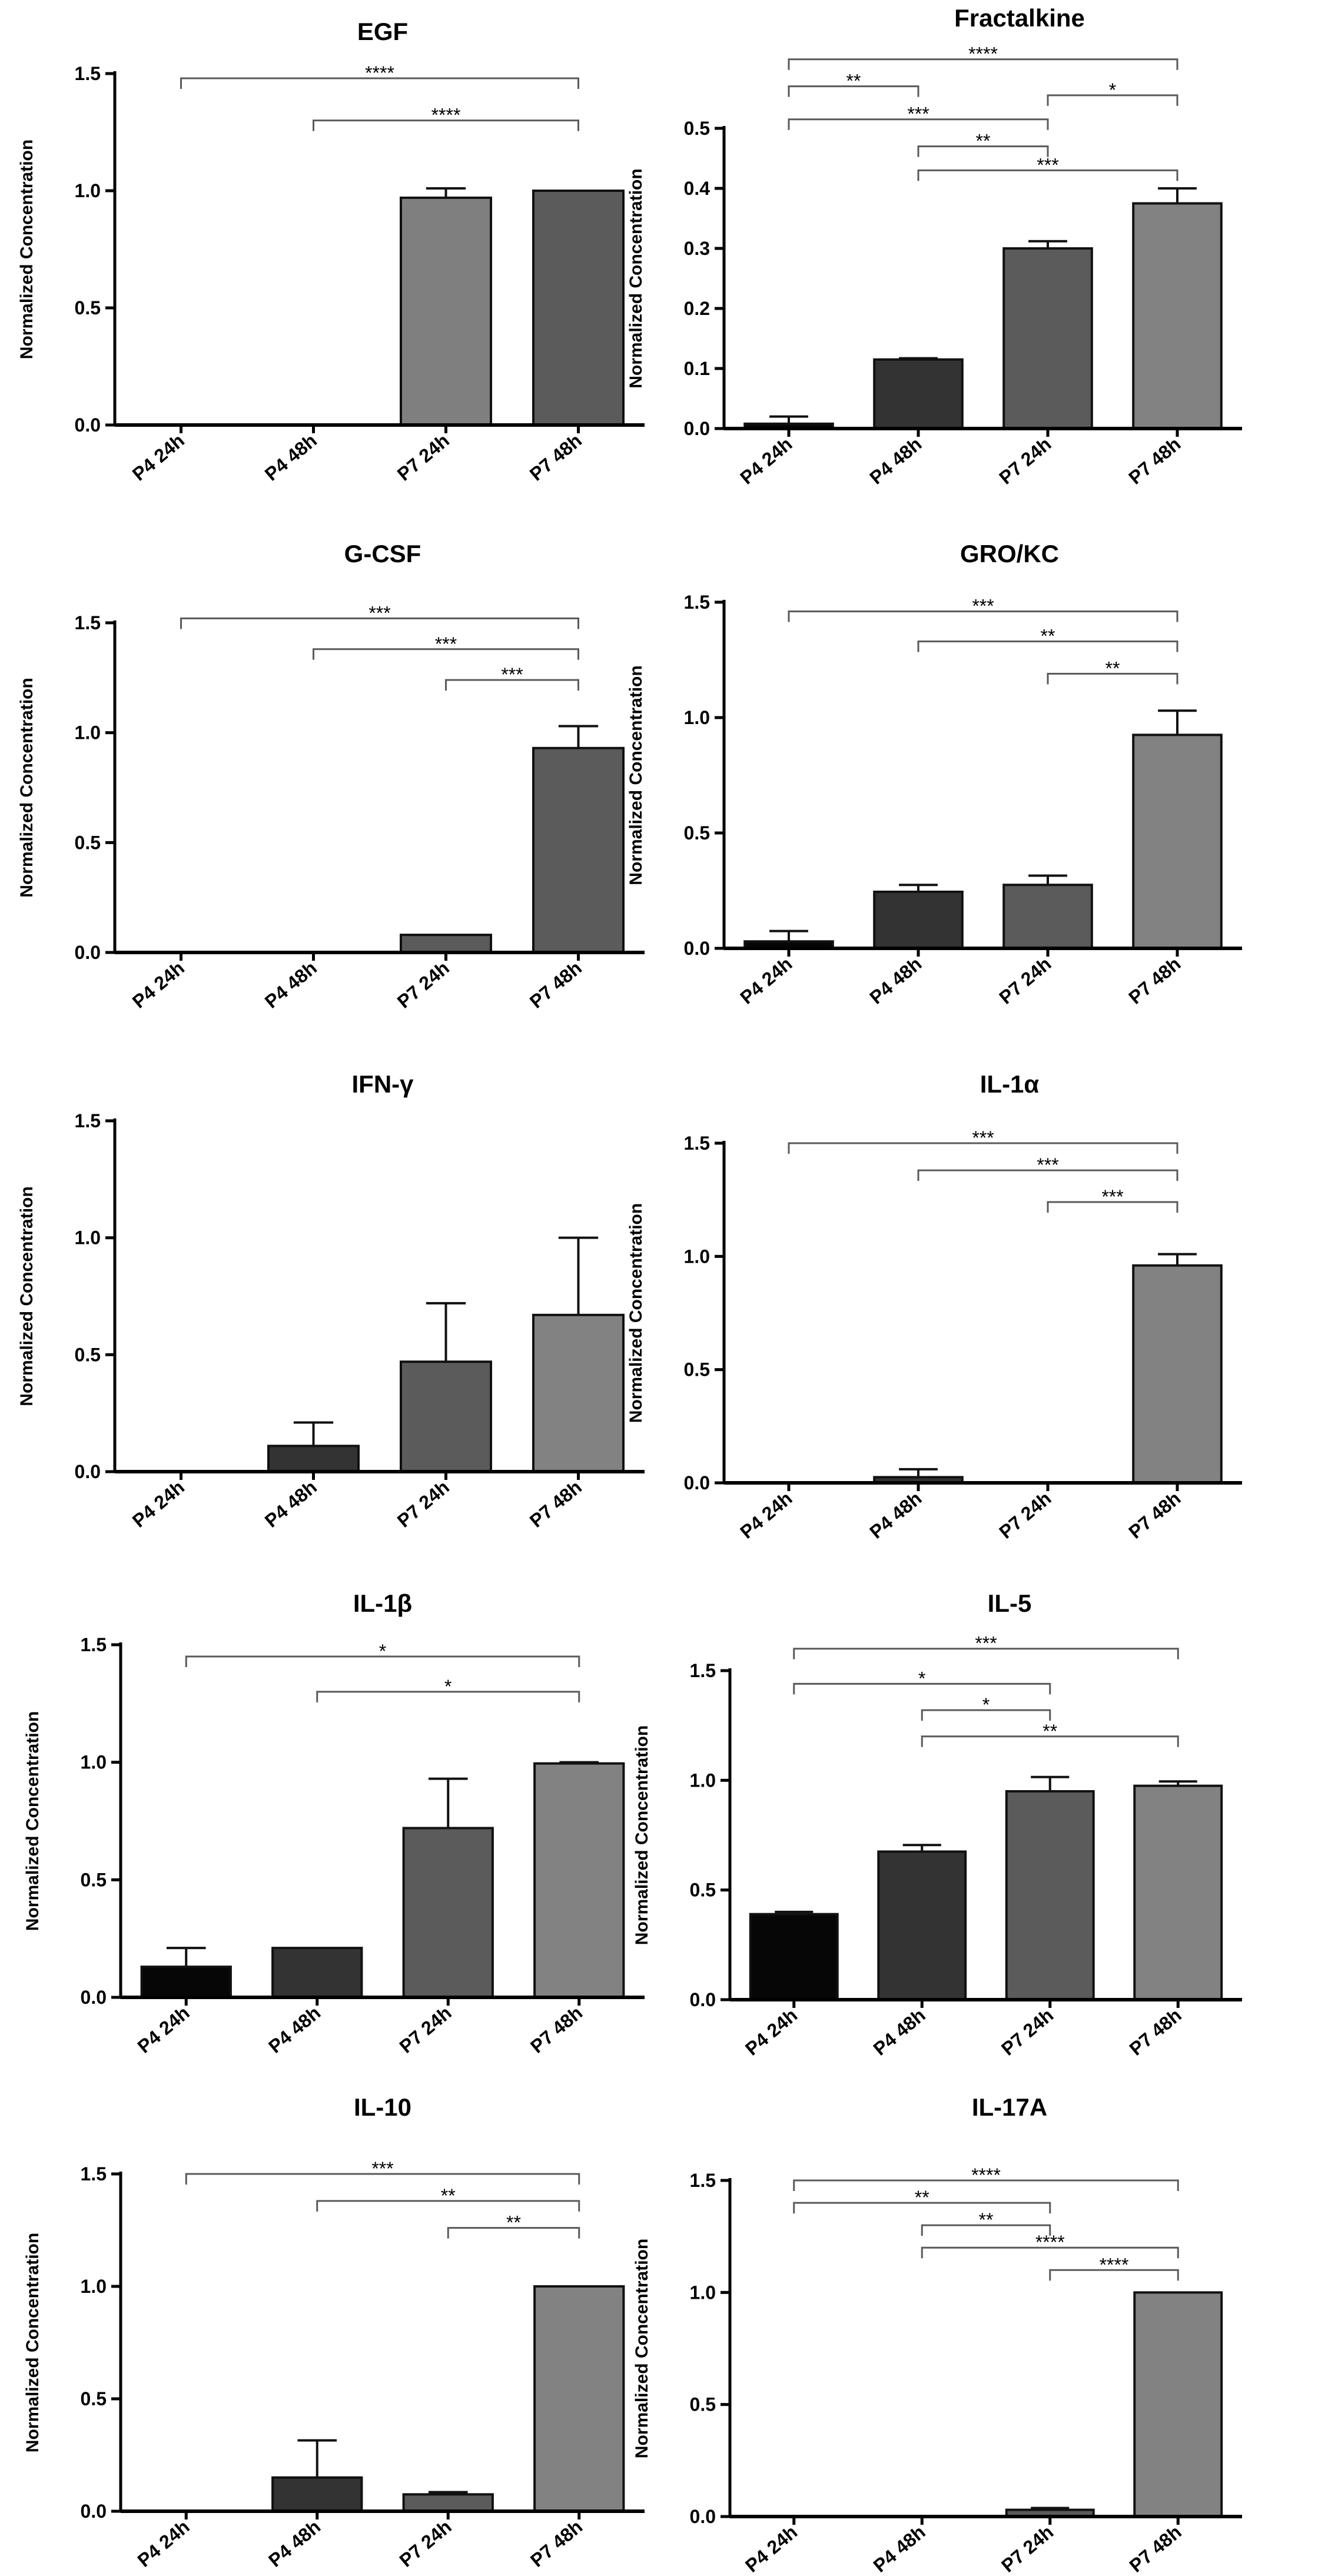  What do you see at coordinates (703, 1780) in the screenshot?
I see `y-tick-label-il5-2: 1.0` at bounding box center [703, 1780].